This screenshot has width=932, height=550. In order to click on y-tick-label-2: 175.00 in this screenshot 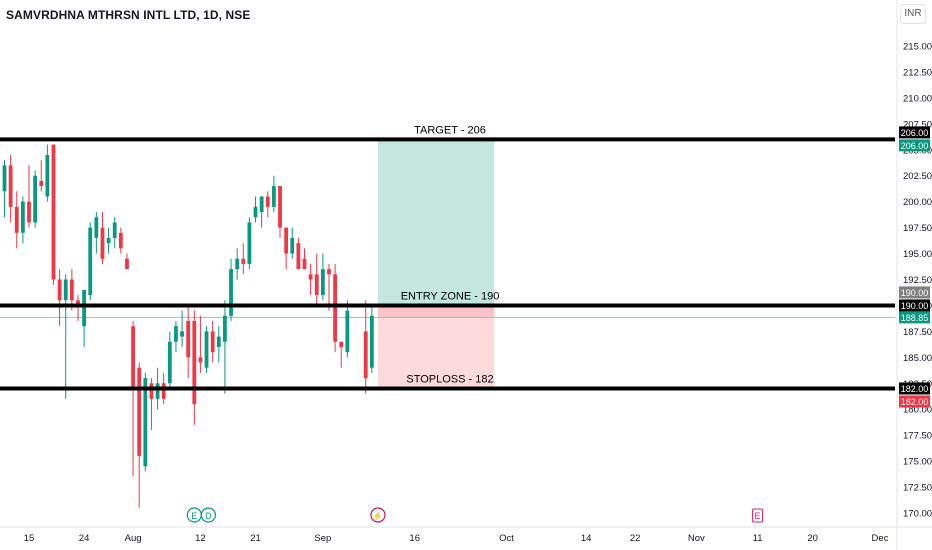, I will do `click(917, 462)`.